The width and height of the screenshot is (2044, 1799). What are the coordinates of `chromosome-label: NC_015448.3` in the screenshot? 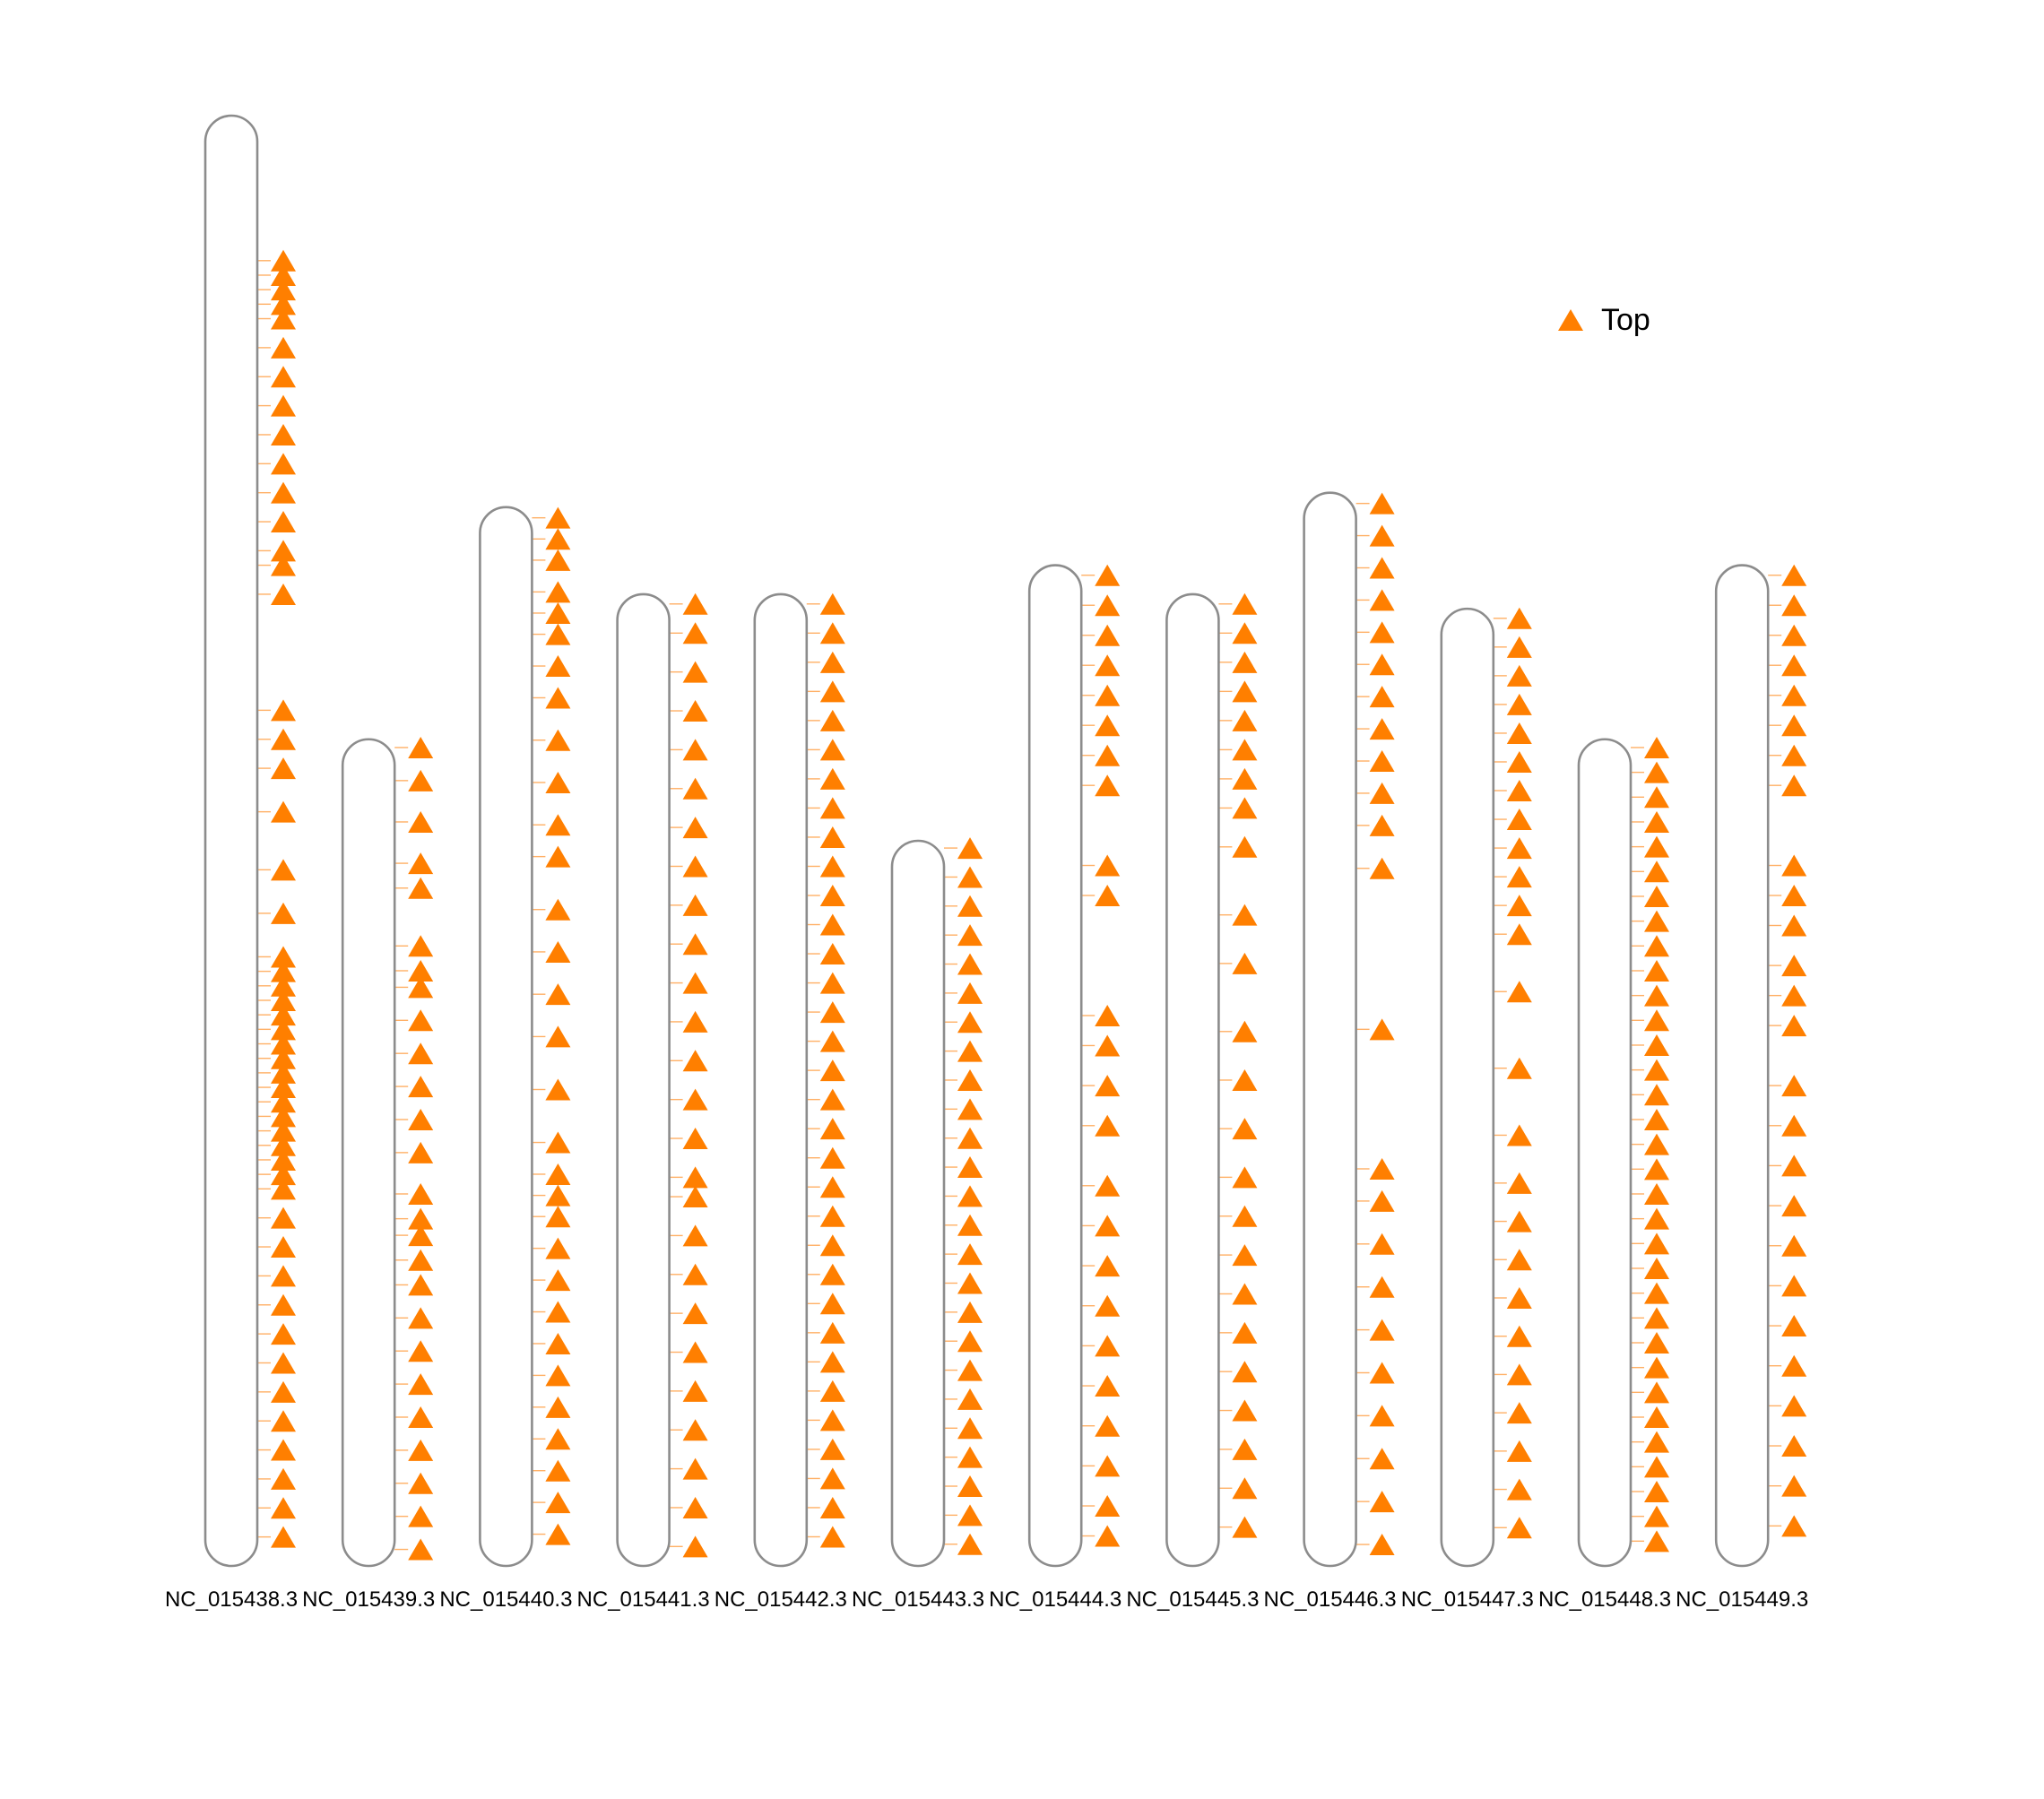 It's located at (1605, 1599).